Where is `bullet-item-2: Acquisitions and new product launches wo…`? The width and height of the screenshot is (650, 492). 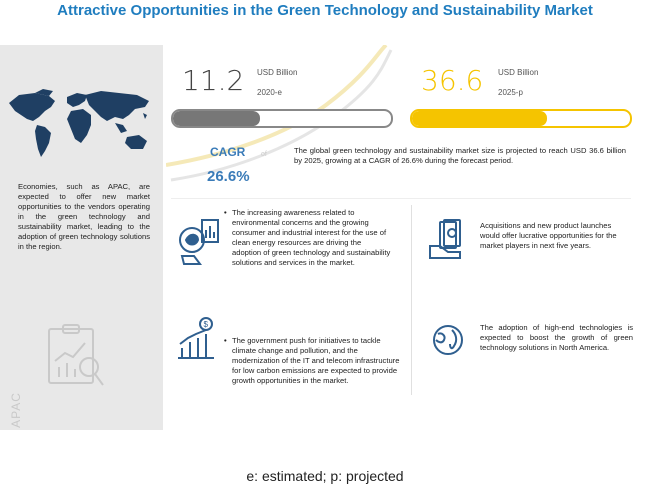 bullet-item-2: Acquisitions and new product launches wo… is located at coordinates (555, 236).